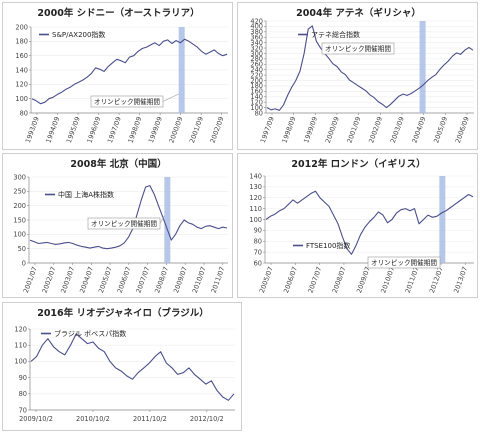  I want to click on y-tick-label: 150, so click(19, 220).